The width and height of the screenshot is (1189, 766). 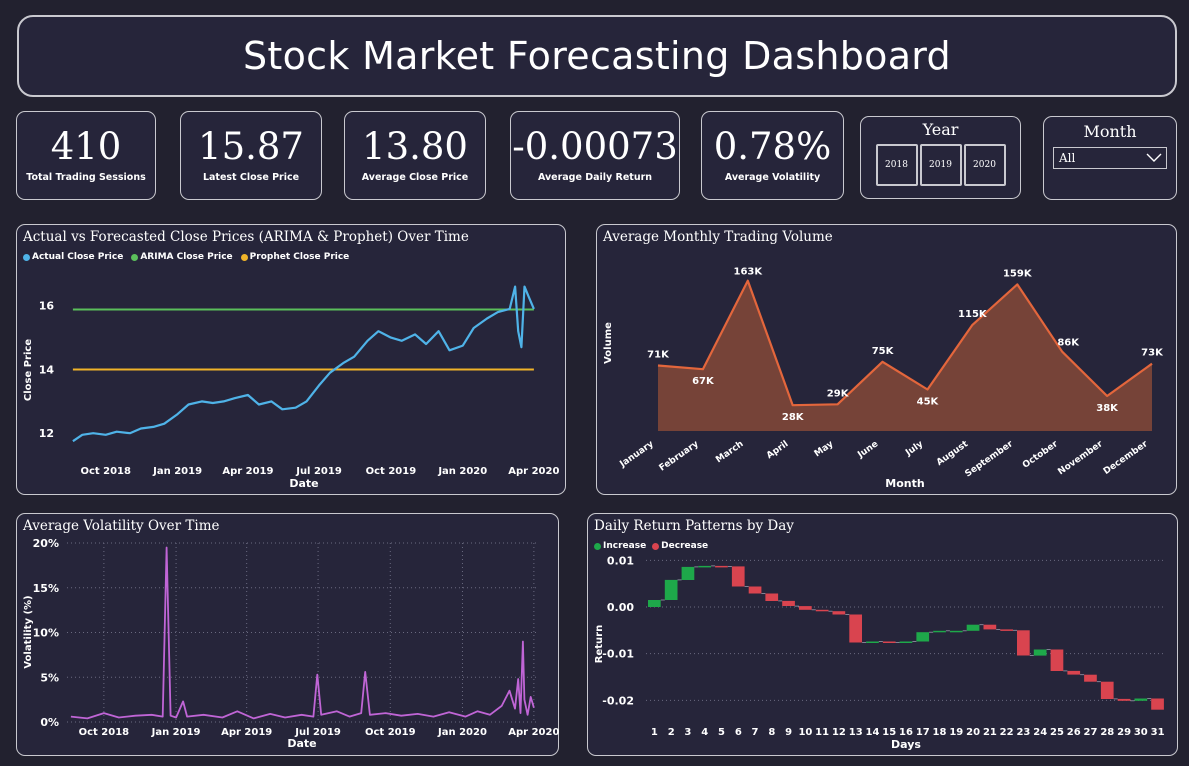 I want to click on x-axis-title: Month, so click(x=904, y=483).